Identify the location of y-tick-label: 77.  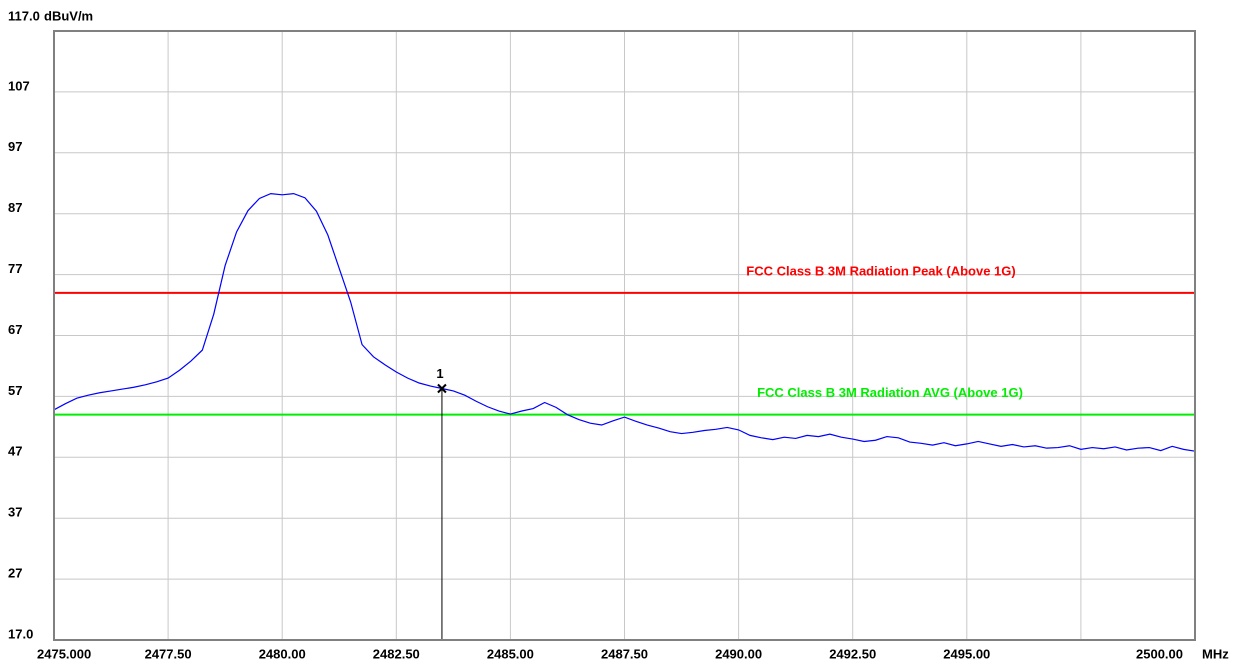
(15, 268).